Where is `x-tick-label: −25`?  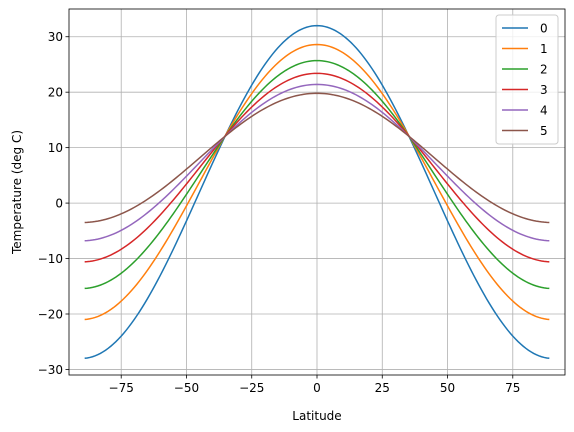 x-tick-label: −25 is located at coordinates (251, 388).